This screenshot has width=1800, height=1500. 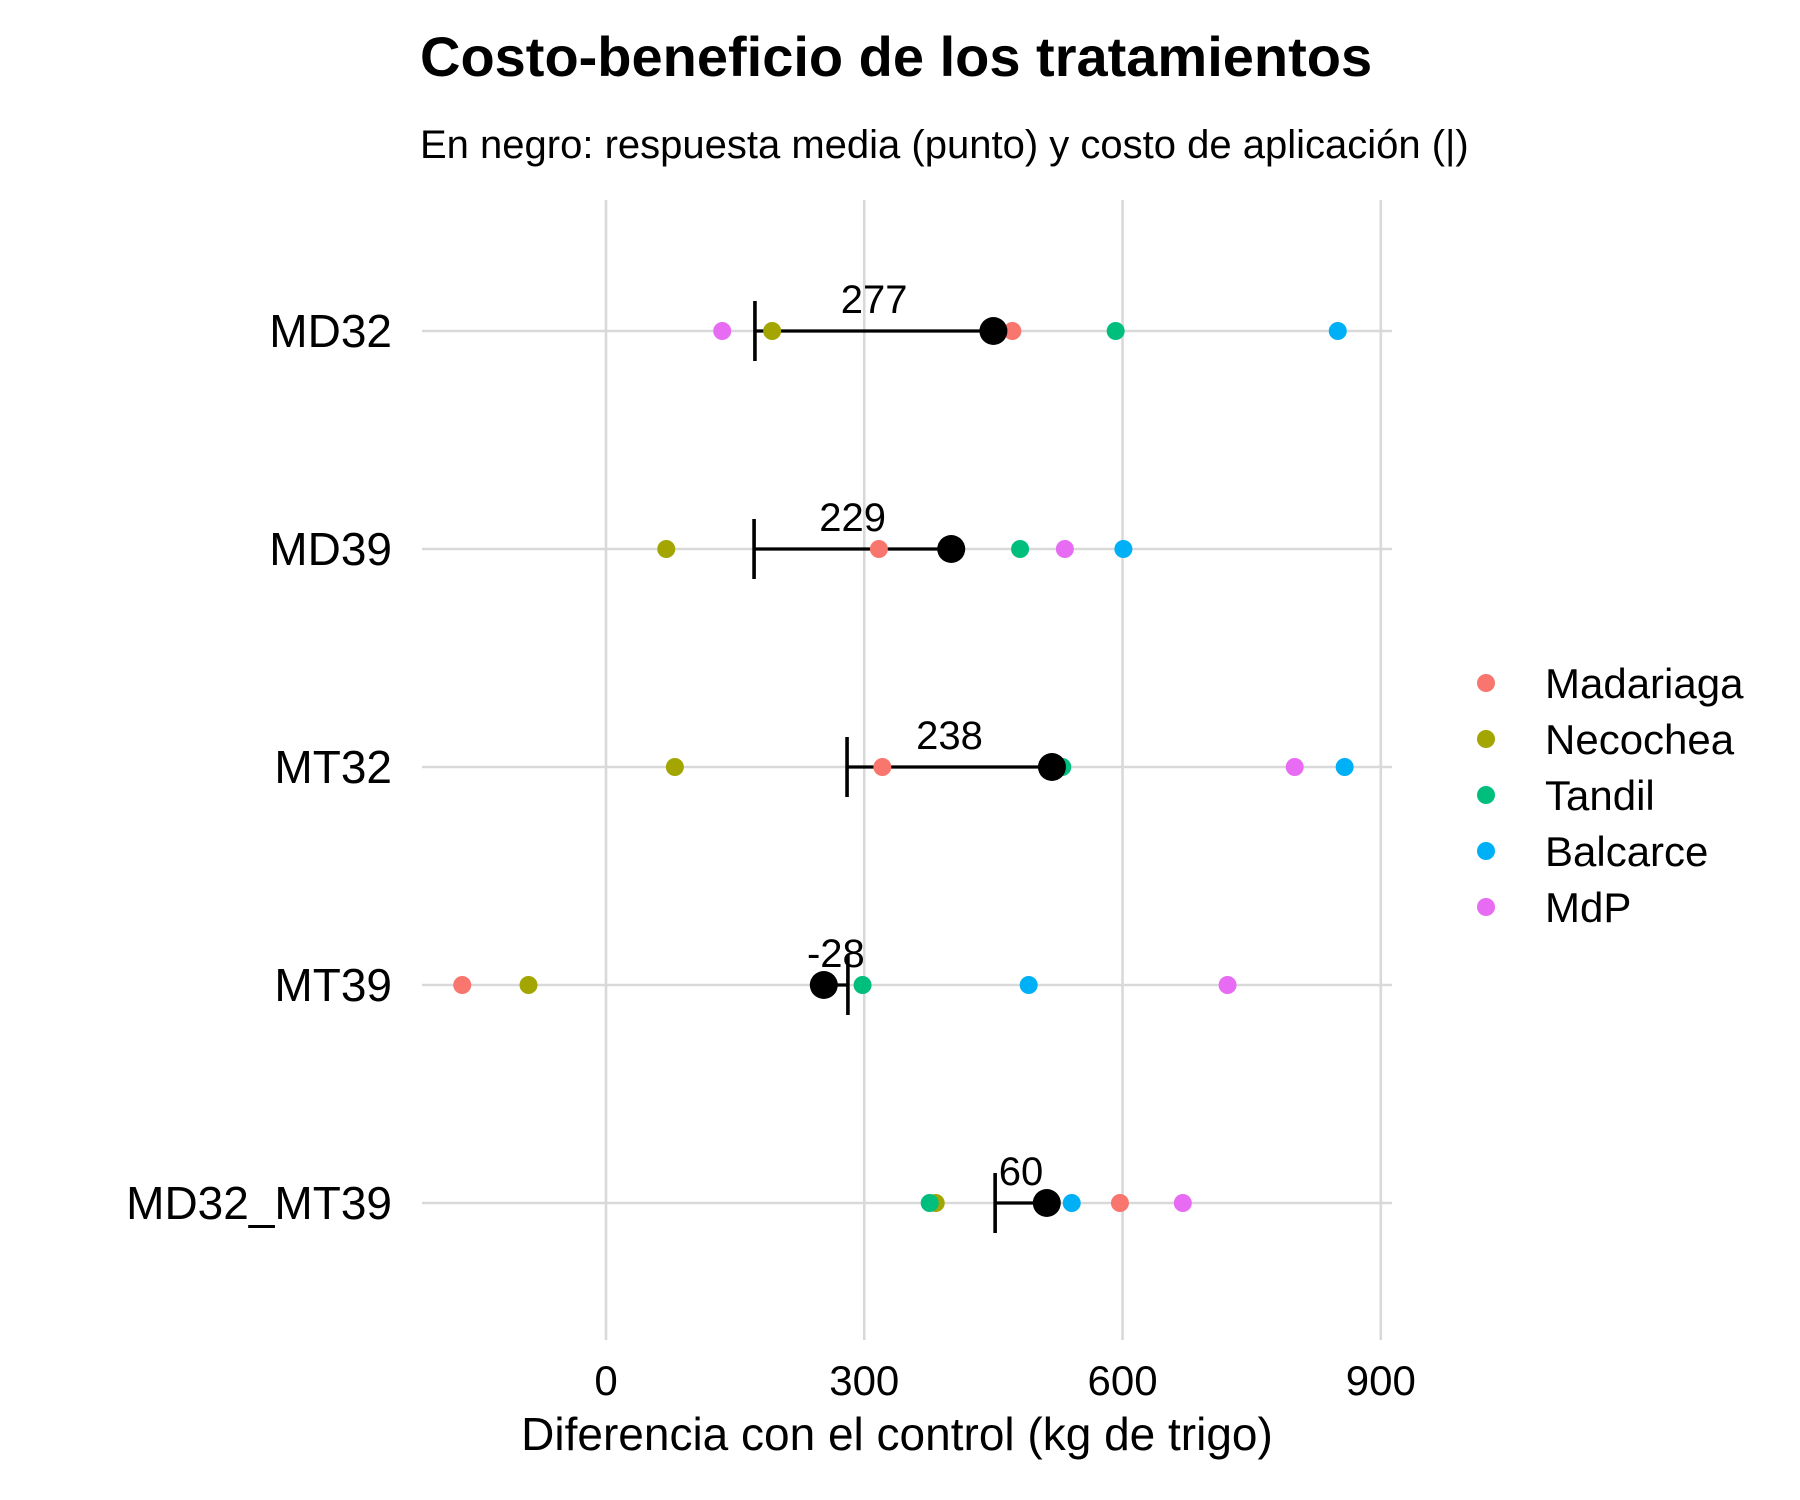 What do you see at coordinates (1005, 1380) in the screenshot?
I see `x-axis-ticks: 0 300 600 900` at bounding box center [1005, 1380].